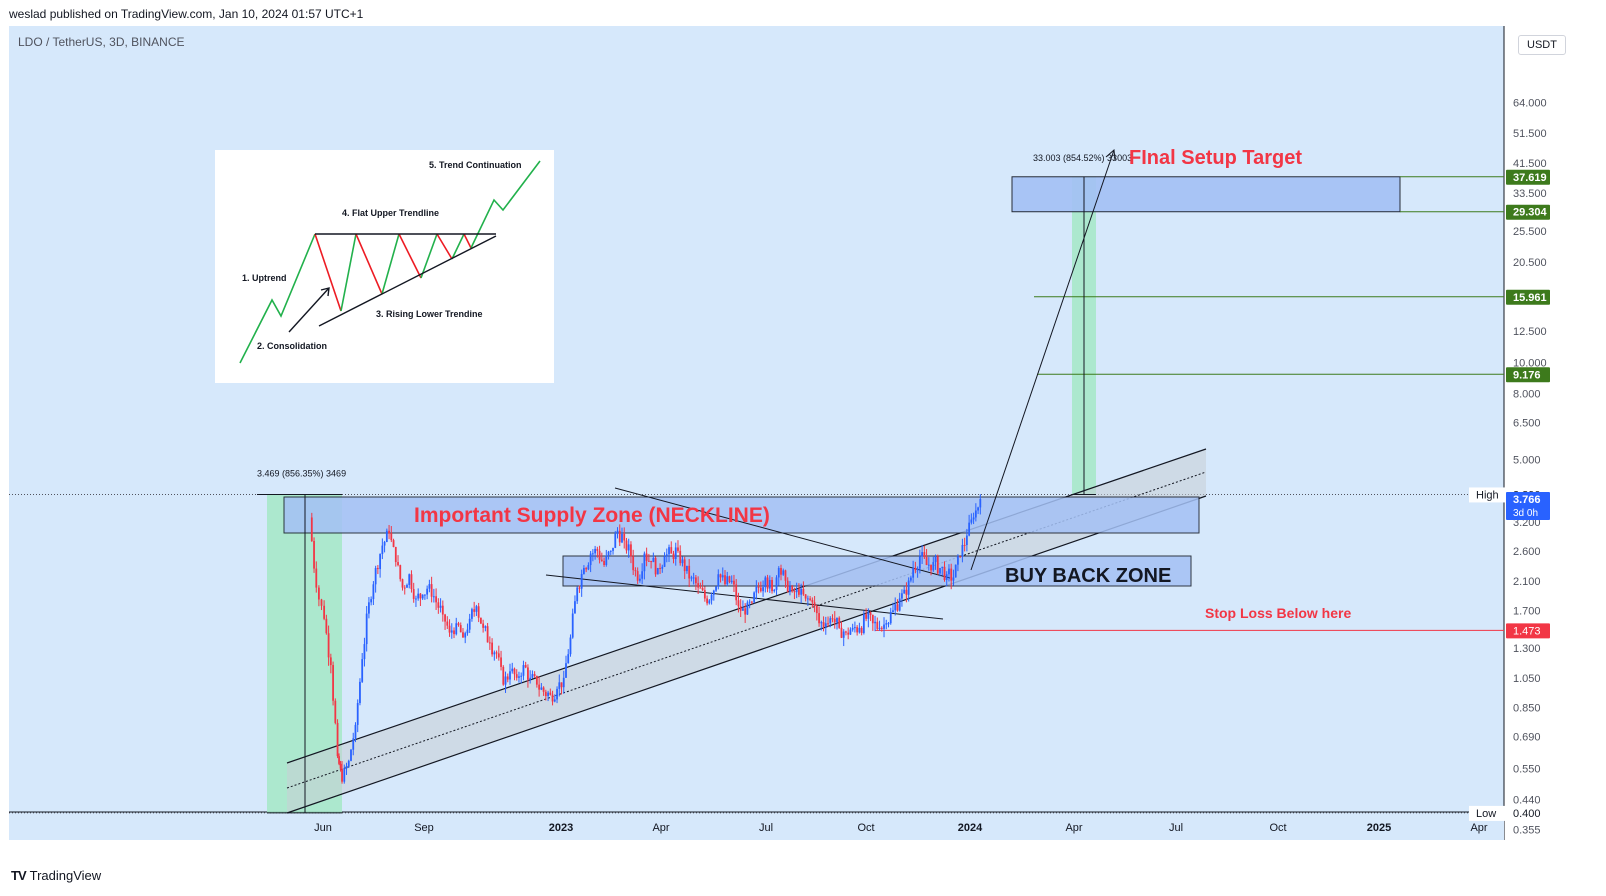 This screenshot has width=1606, height=896. Describe the element at coordinates (384, 266) in the screenshot. I see `inset-diagram-box` at that location.